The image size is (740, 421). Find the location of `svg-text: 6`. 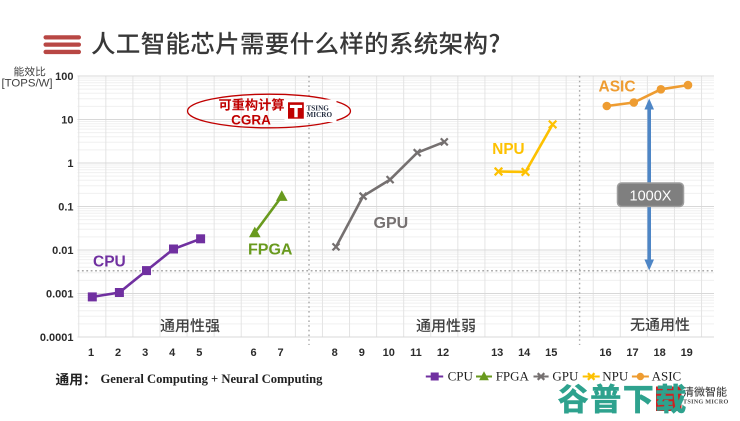

svg-text: 6 is located at coordinates (253, 353).